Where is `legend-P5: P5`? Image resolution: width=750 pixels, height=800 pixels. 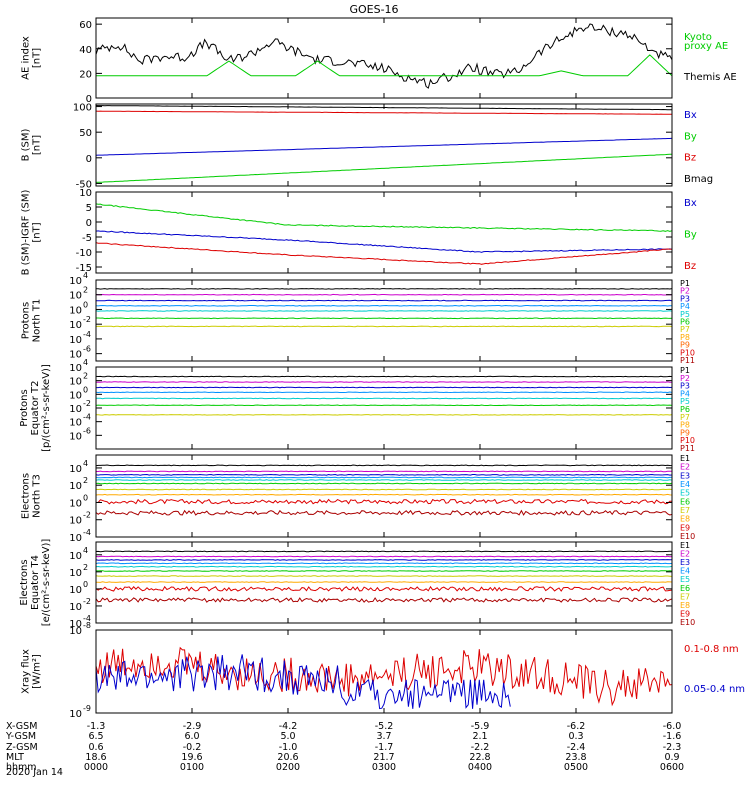 legend-P5: P5 is located at coordinates (685, 314).